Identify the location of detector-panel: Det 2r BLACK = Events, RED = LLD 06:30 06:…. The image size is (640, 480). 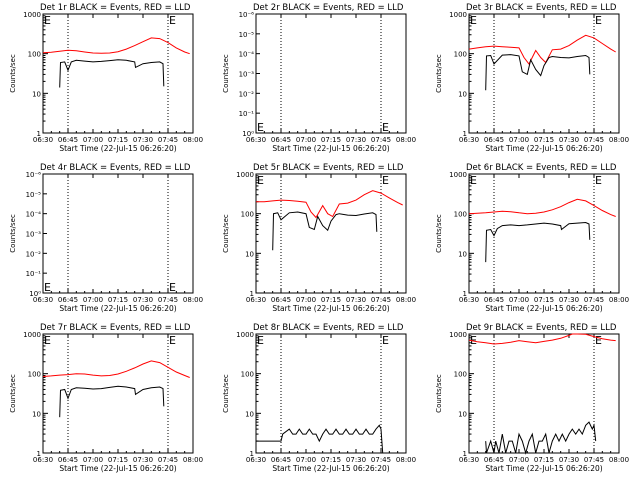
(319, 78).